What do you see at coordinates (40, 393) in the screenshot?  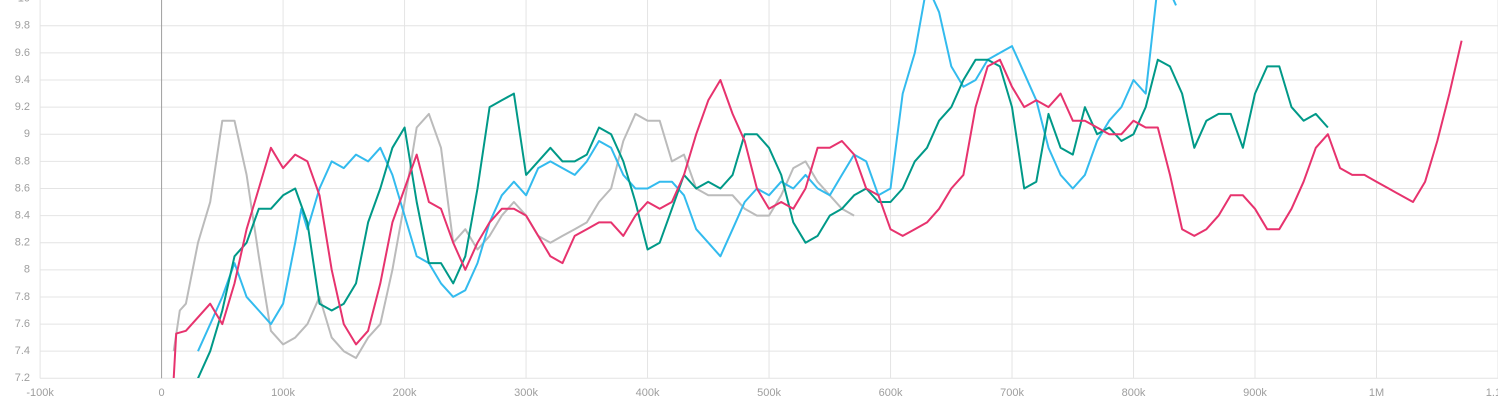 I see `x-tick-label: -100k` at bounding box center [40, 393].